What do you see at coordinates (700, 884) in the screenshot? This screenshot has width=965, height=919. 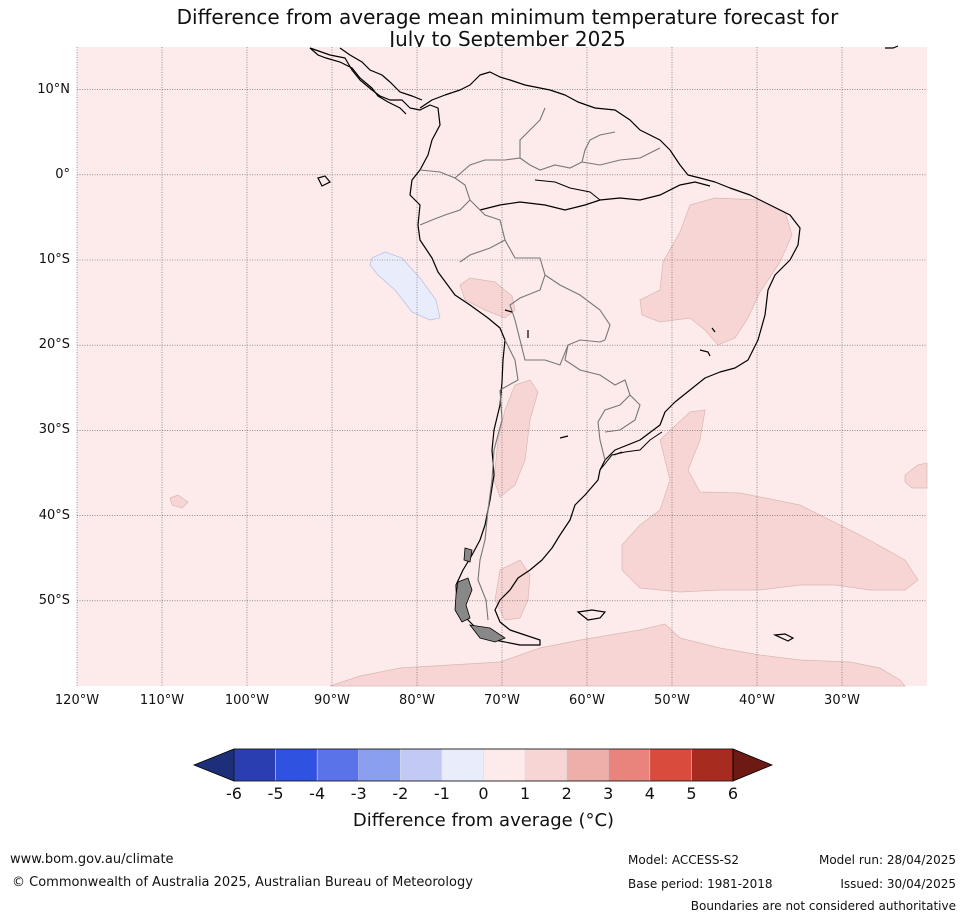 I see `footer-base-period: Base period: 1981-2018` at bounding box center [700, 884].